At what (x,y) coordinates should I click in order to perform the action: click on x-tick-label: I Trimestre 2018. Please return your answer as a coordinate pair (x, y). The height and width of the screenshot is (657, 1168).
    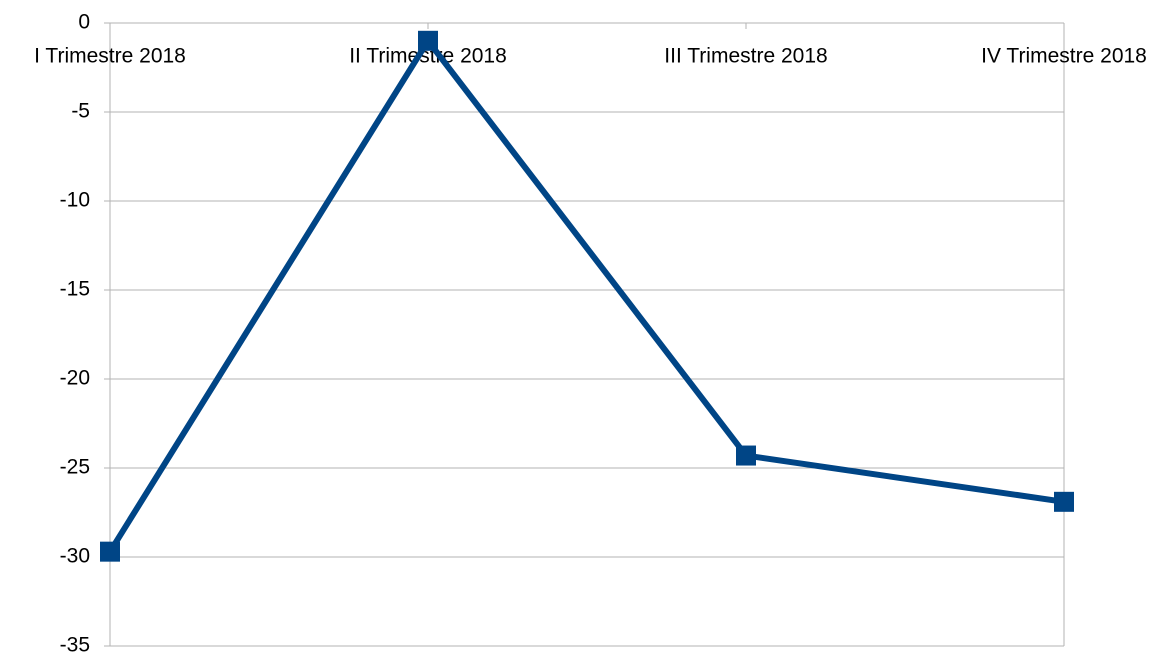
    Looking at the image, I should click on (110, 56).